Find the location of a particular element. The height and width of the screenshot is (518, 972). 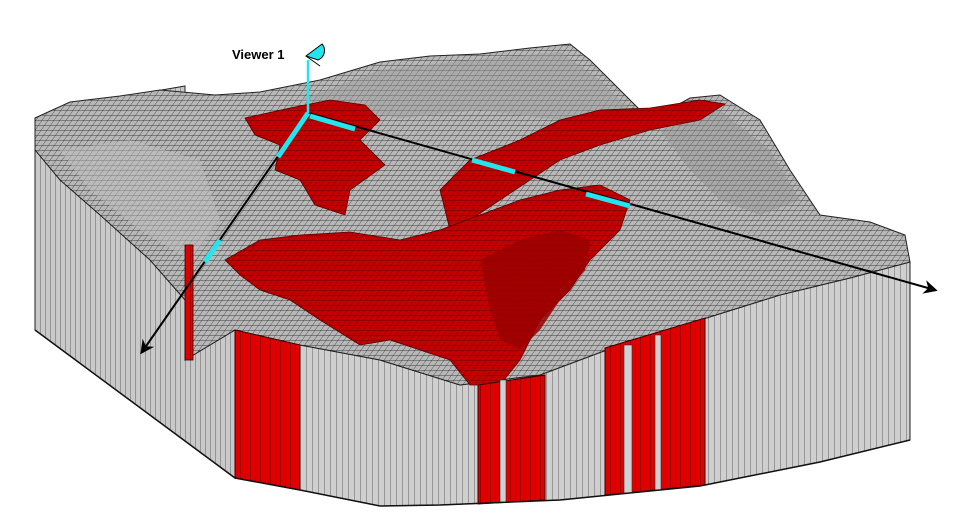

terrain-valley-west is located at coordinates (140, 200).